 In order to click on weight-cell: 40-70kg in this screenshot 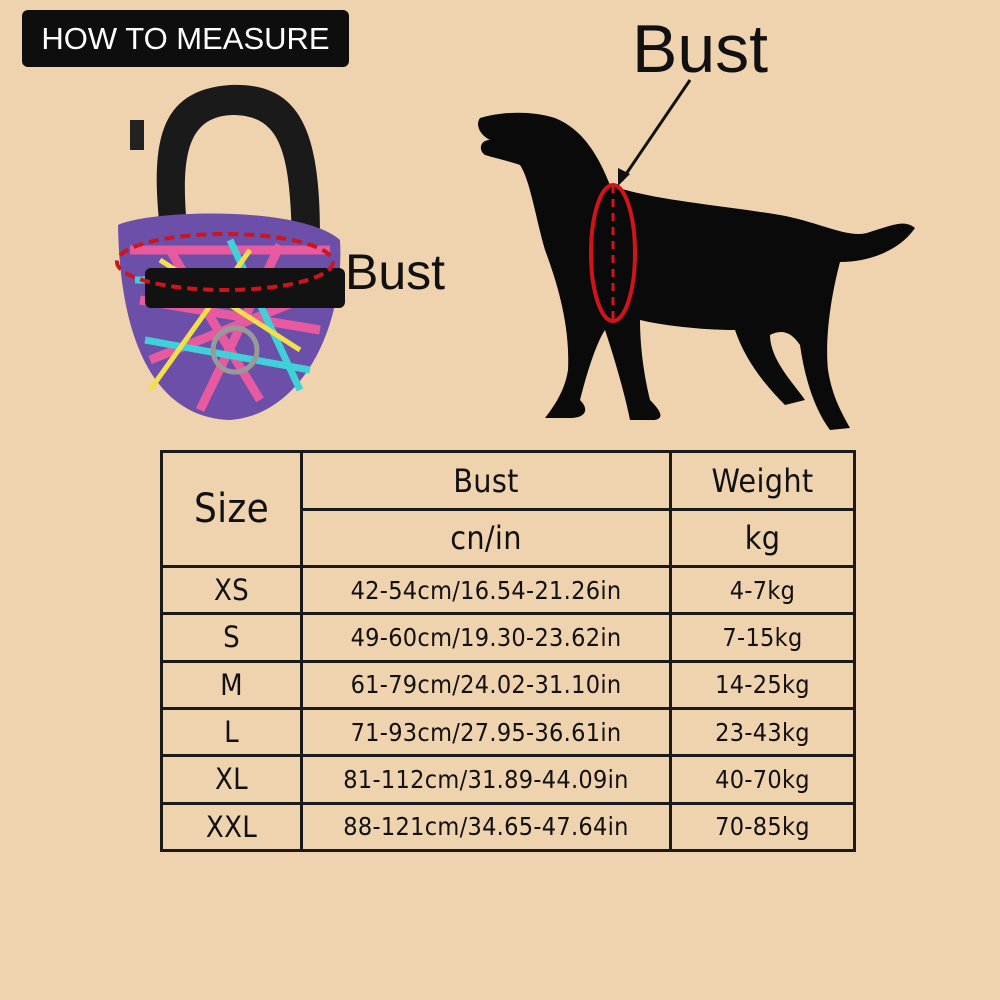, I will do `click(762, 779)`.